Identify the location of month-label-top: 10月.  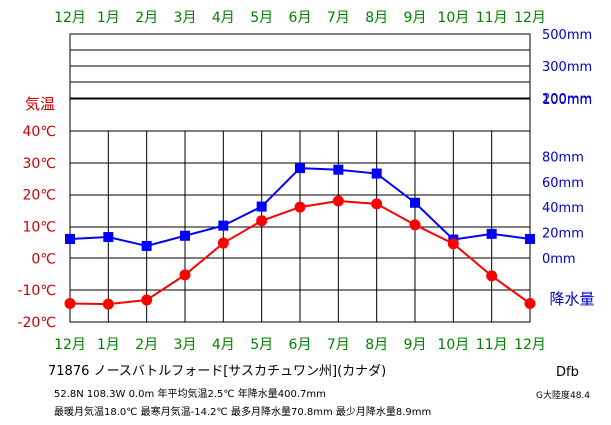
(453, 18).